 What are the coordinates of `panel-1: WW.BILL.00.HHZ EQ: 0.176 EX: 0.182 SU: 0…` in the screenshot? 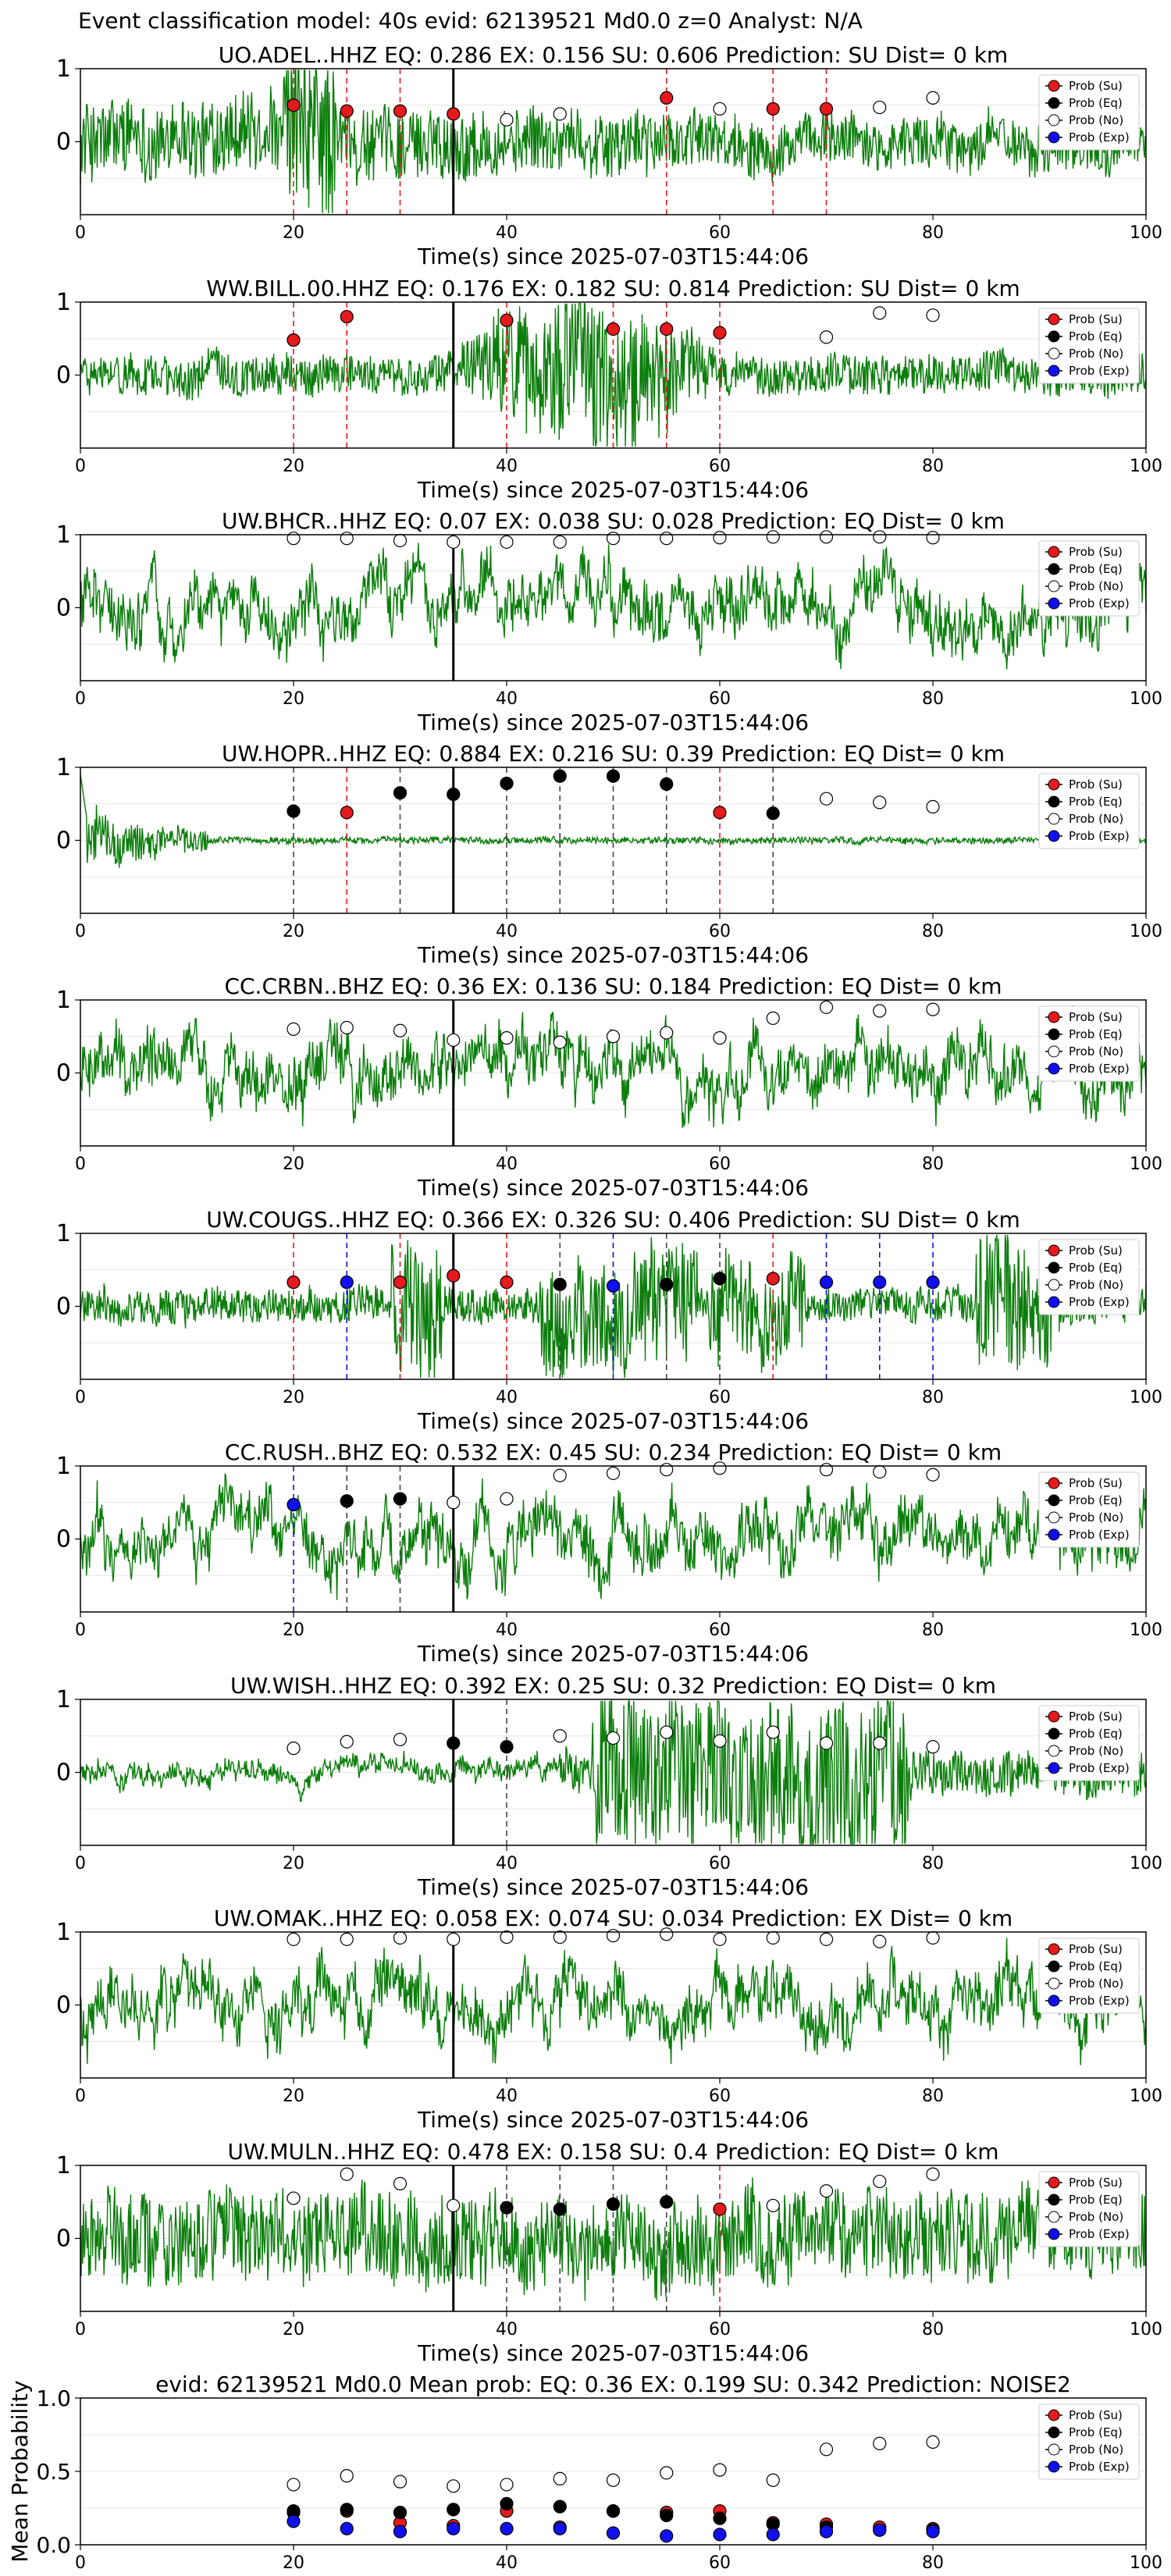 It's located at (609, 389).